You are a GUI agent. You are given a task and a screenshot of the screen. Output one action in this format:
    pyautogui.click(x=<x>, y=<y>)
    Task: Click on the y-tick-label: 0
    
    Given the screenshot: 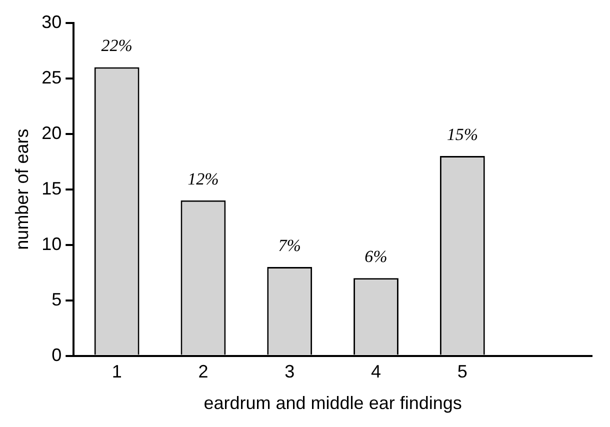 What is the action you would take?
    pyautogui.click(x=57, y=354)
    